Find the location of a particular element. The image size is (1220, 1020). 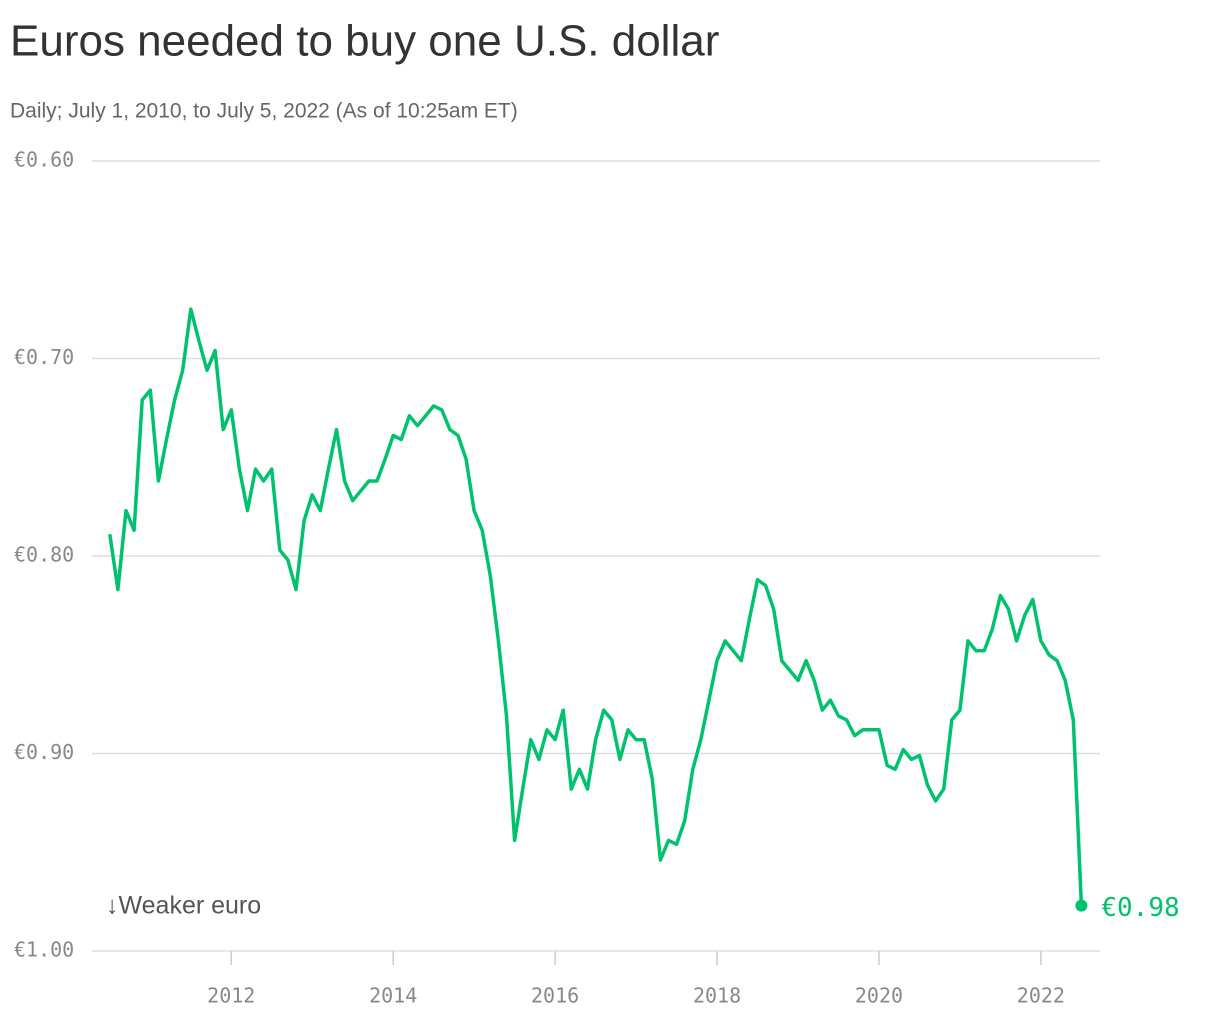

x-tick-label: 2020 is located at coordinates (879, 996).